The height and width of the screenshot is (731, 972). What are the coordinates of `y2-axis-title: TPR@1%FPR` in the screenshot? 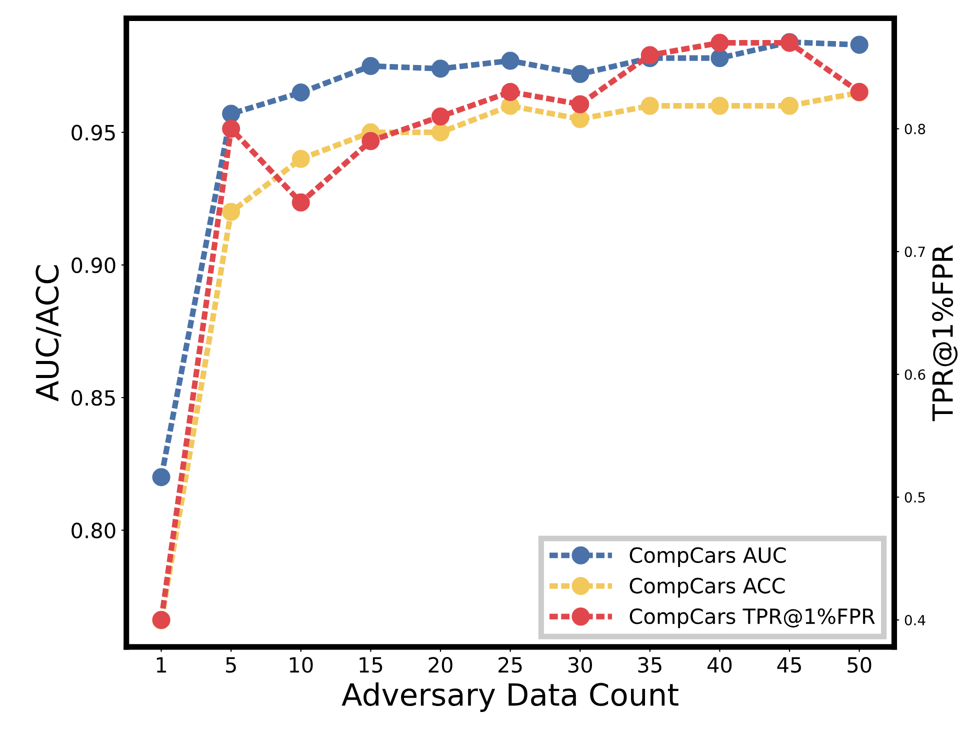 It's located at (945, 333).